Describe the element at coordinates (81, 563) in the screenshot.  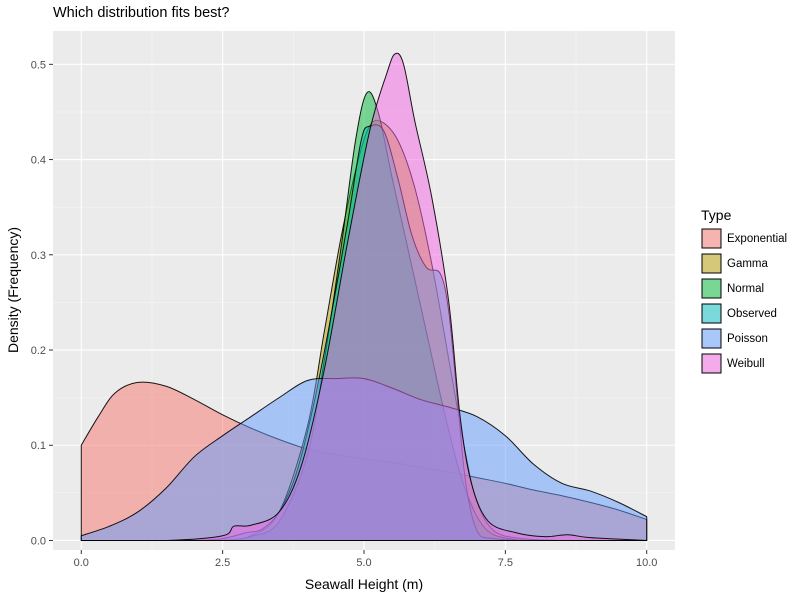
I see `x-tick-label: 0.0` at that location.